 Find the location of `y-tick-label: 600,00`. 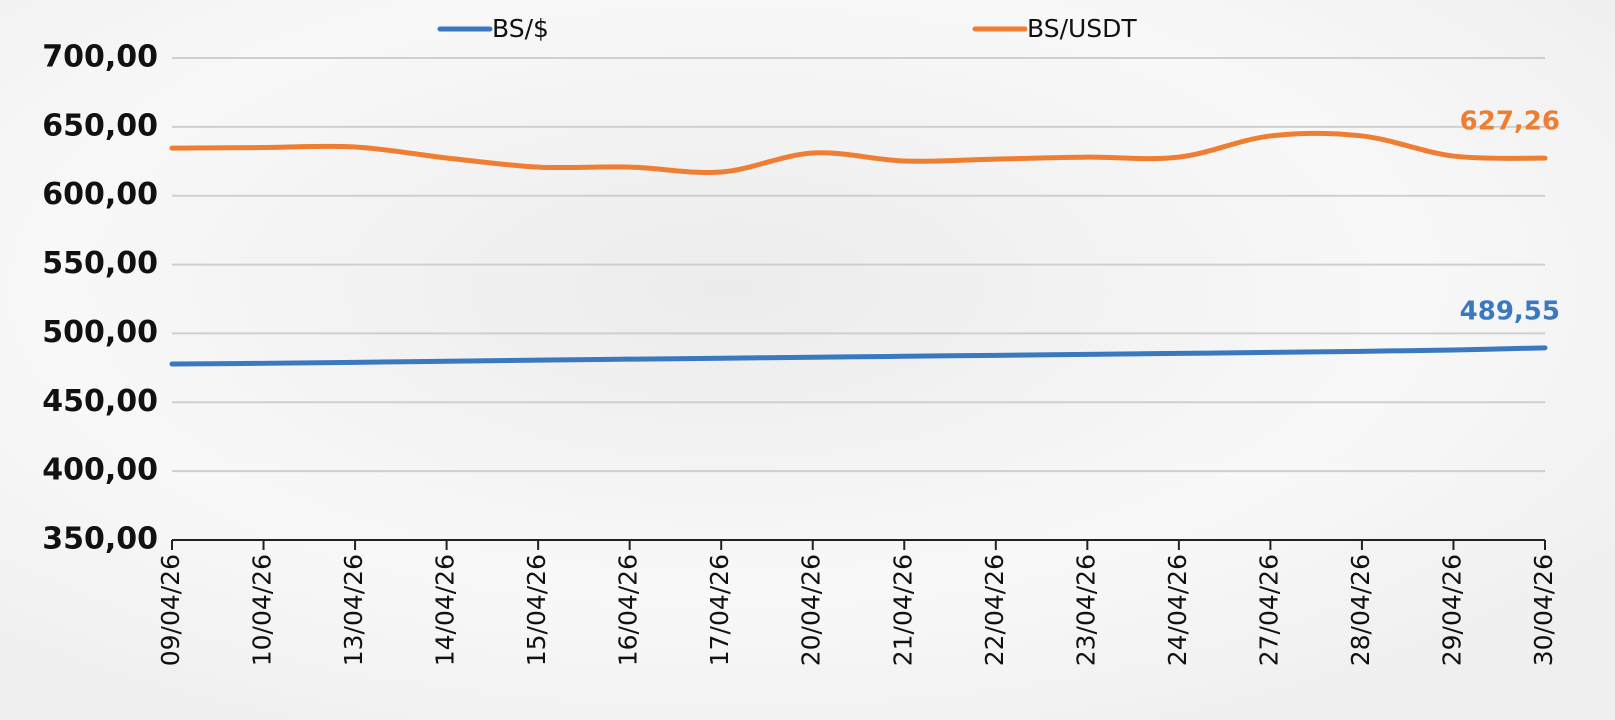

y-tick-label: 600,00 is located at coordinates (100, 194).